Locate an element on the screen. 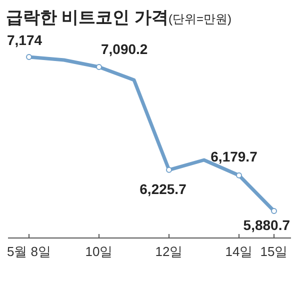  x-tick-label: 5월 8일 is located at coordinates (29, 251).